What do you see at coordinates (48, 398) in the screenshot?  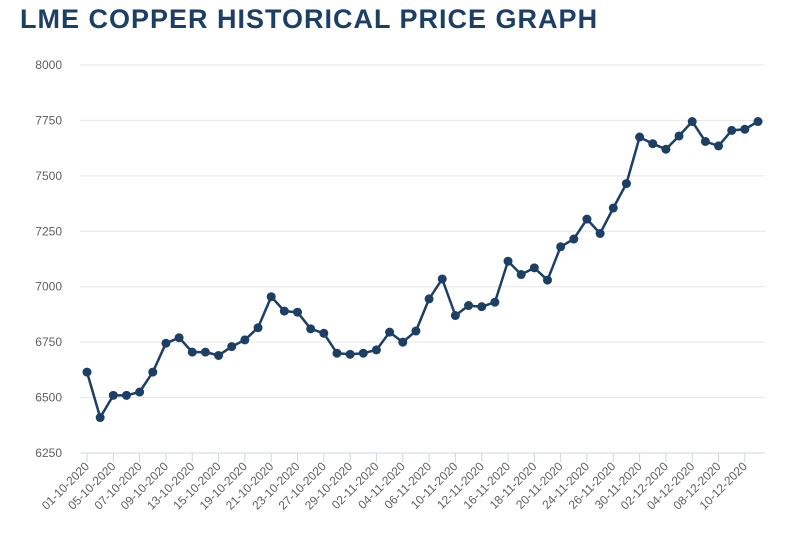 I see `y-tick-label: 6500` at bounding box center [48, 398].